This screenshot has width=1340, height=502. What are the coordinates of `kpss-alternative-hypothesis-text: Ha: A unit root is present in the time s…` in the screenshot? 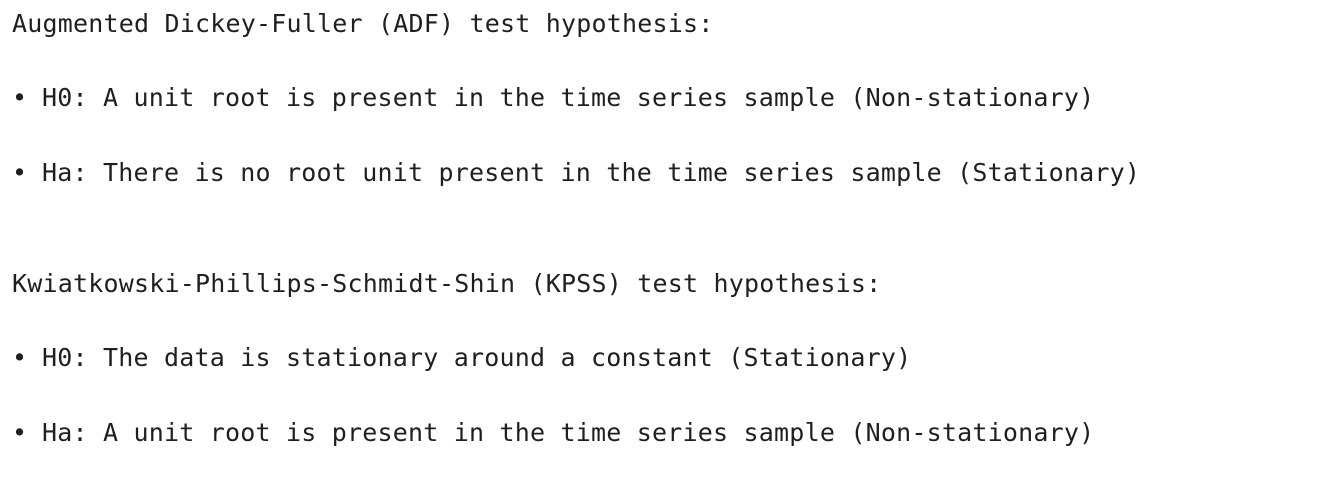 It's located at (568, 432).